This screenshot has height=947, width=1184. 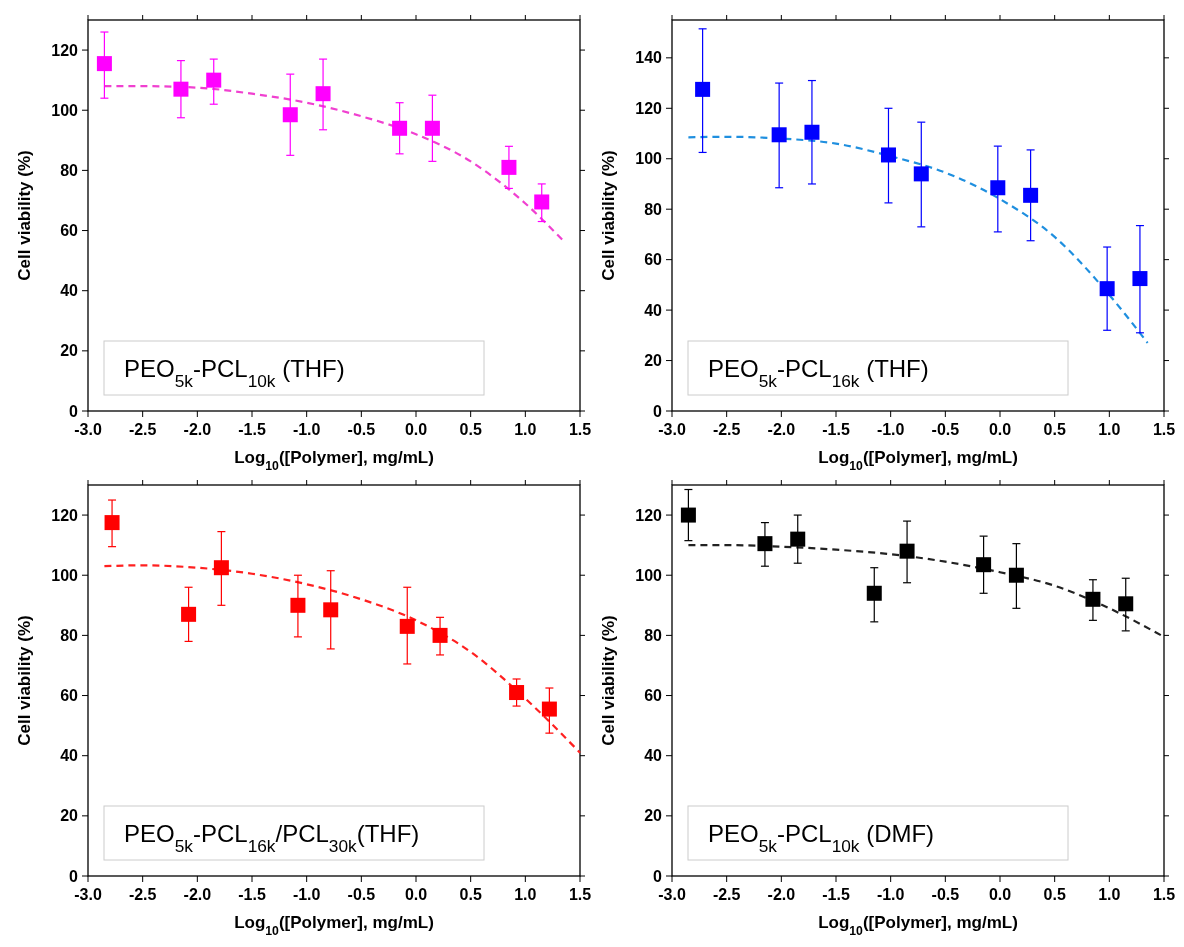 What do you see at coordinates (272, 838) in the screenshot?
I see `annotation: PEO$_{5k}$-PCL$_{16k}$/PCL$_{30k}$(THF)` at bounding box center [272, 838].